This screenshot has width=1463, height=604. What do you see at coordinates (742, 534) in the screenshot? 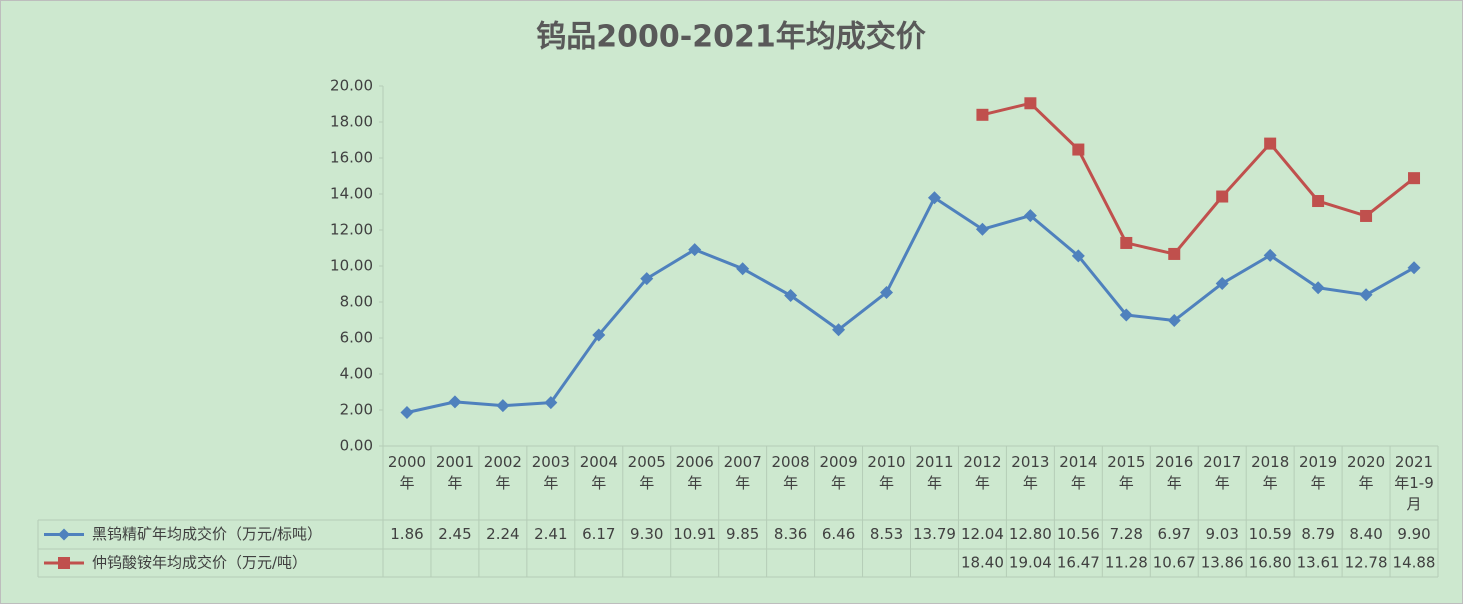
I see `table-value: 9.85` at bounding box center [742, 534].